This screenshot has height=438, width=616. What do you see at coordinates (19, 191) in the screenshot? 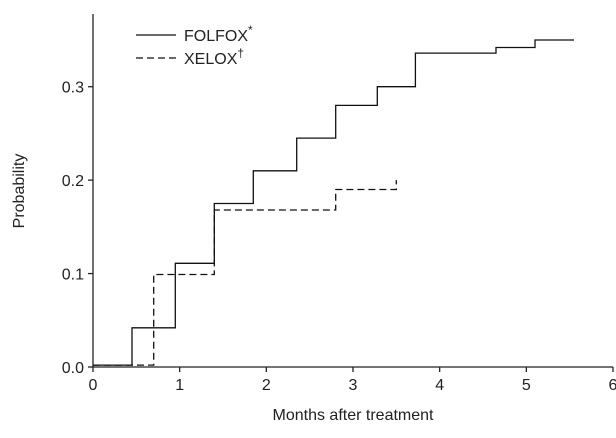
I see `y-axis-label: Probability` at bounding box center [19, 191].